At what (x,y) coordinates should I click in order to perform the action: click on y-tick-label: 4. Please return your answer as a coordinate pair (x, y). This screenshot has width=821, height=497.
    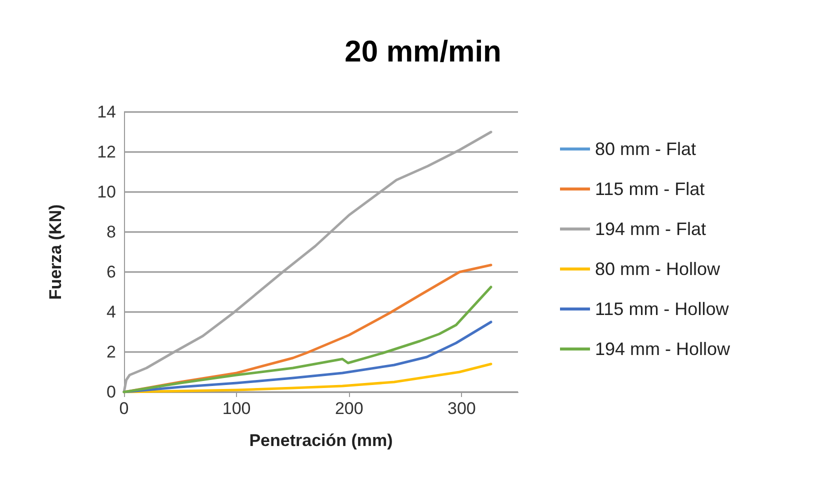
    Looking at the image, I should click on (111, 312).